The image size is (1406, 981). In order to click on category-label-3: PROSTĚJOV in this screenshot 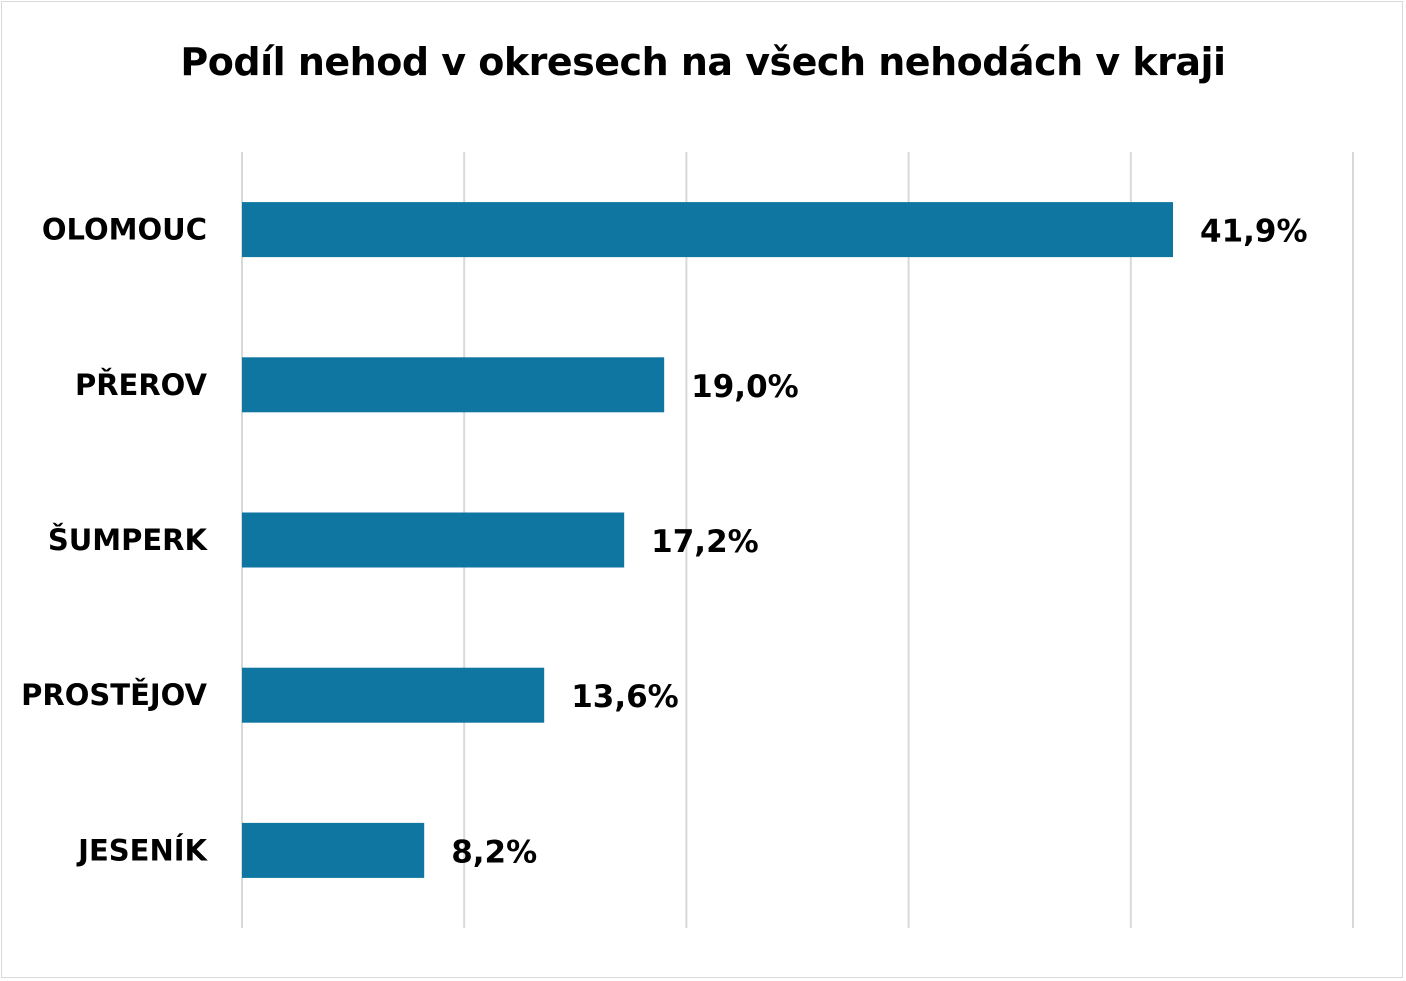, I will do `click(114, 695)`.